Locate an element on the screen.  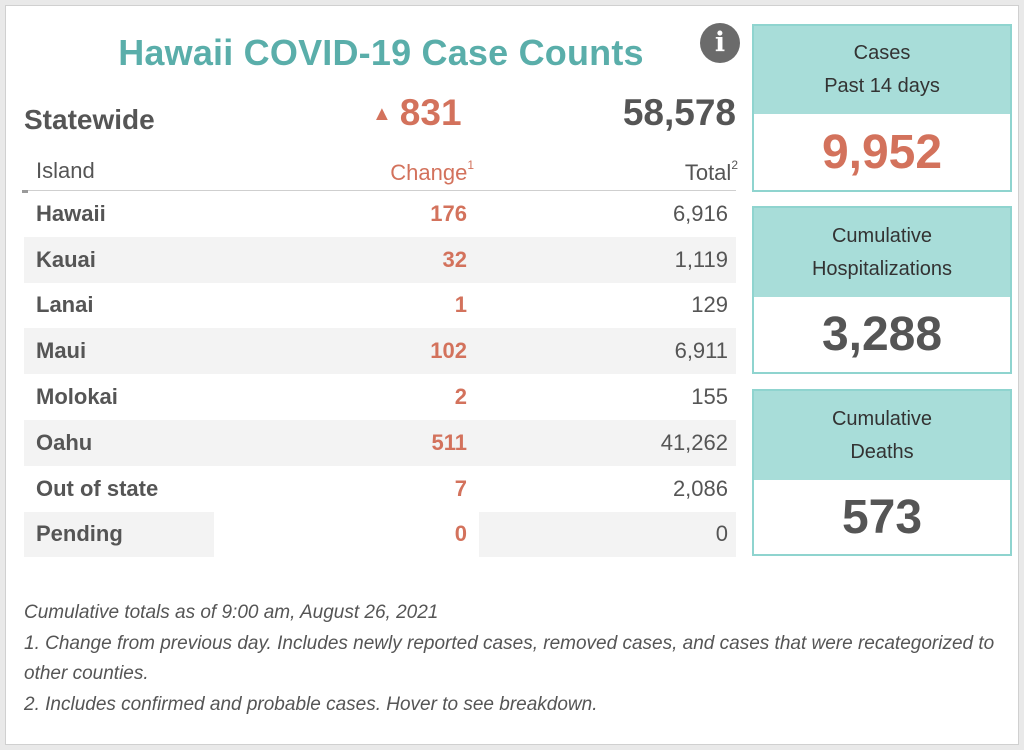
total-value: 2,086 is located at coordinates (700, 488).